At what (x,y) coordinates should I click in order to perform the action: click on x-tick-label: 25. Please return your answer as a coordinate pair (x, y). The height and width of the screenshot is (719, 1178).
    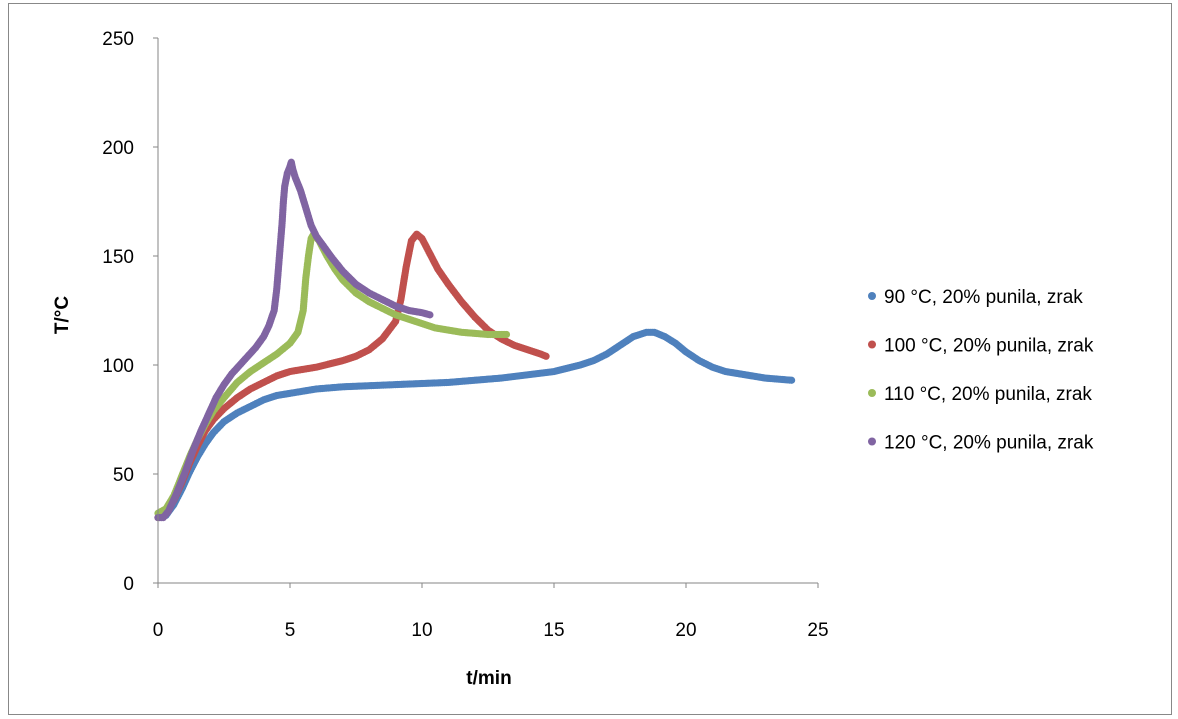
    Looking at the image, I should click on (817, 630).